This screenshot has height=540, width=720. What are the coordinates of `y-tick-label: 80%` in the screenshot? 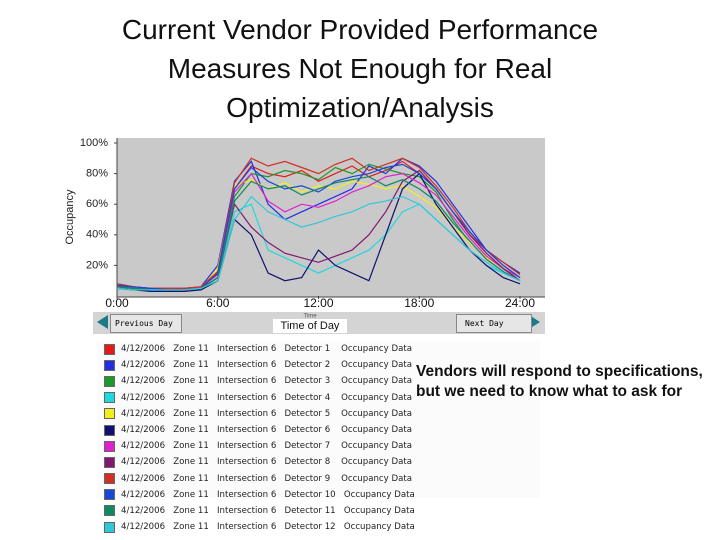 It's located at (97, 174).